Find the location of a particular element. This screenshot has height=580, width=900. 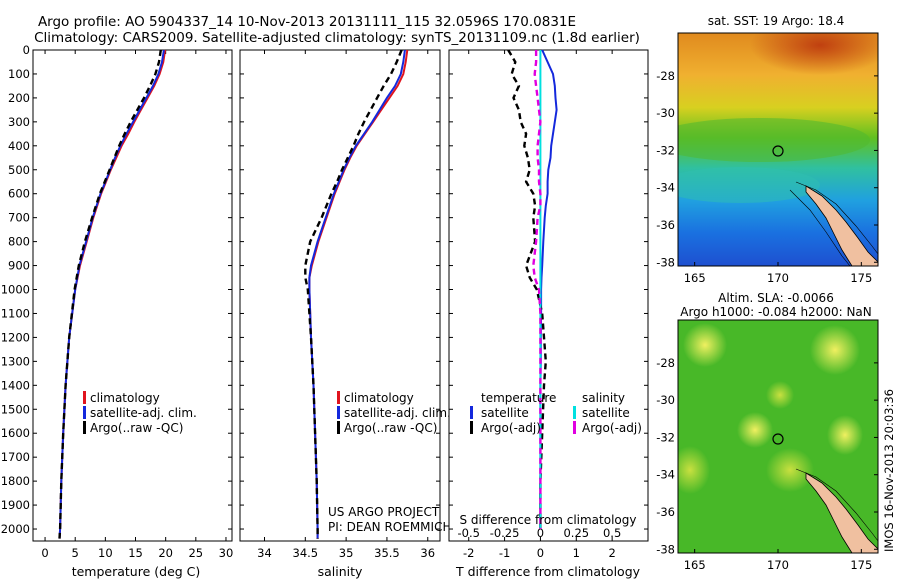

legend-title-temperature: temperature is located at coordinates (518, 398).